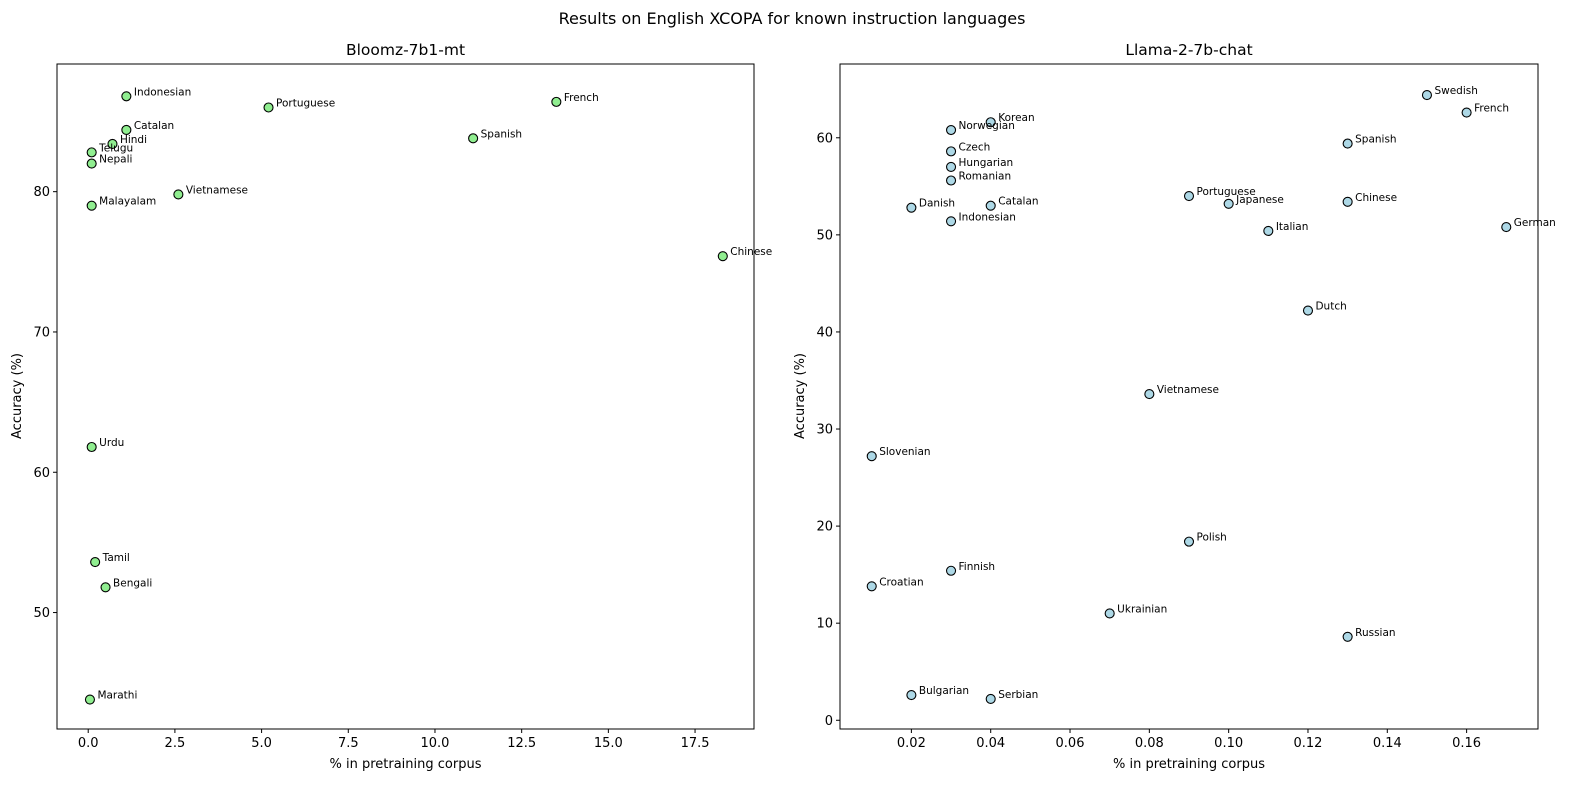 This screenshot has height=789, width=1585. What do you see at coordinates (990, 743) in the screenshot?
I see `right-x-tick-label: 0.04` at bounding box center [990, 743].